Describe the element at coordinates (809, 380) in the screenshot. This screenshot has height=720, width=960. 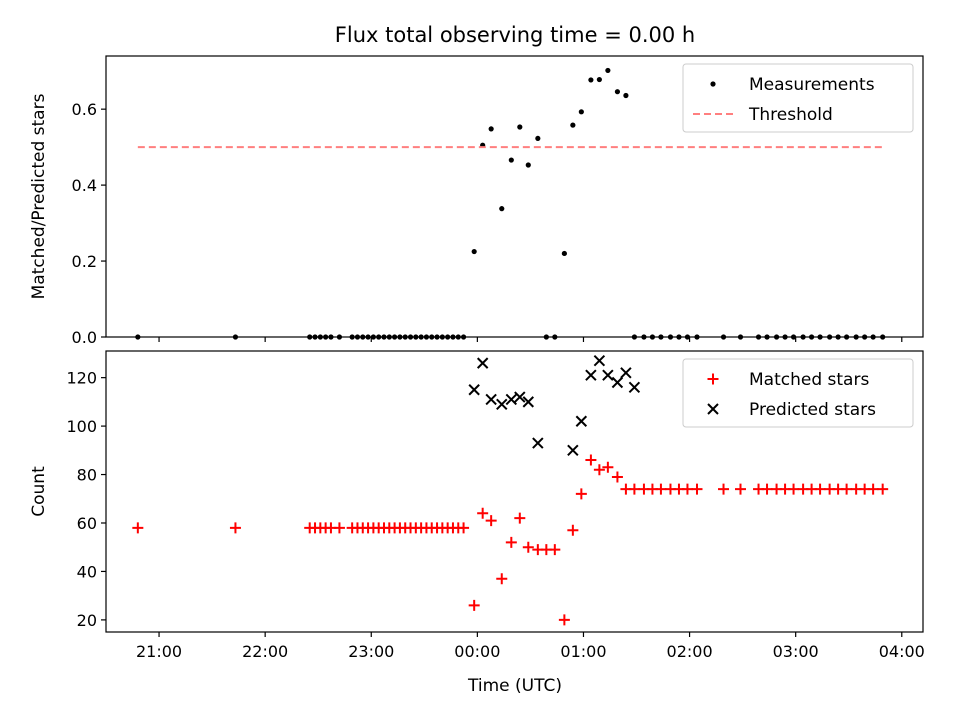
I see `legend-label: Matched stars` at that location.